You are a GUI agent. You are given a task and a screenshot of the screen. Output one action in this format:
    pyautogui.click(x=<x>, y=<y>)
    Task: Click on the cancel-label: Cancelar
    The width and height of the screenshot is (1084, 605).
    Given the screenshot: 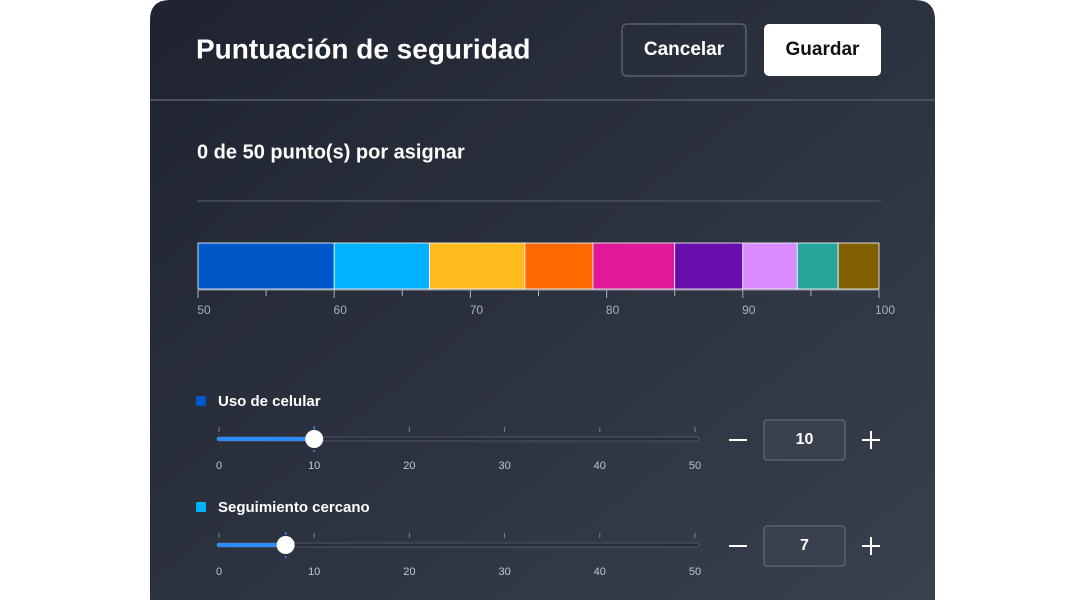 What is the action you would take?
    pyautogui.click(x=684, y=49)
    